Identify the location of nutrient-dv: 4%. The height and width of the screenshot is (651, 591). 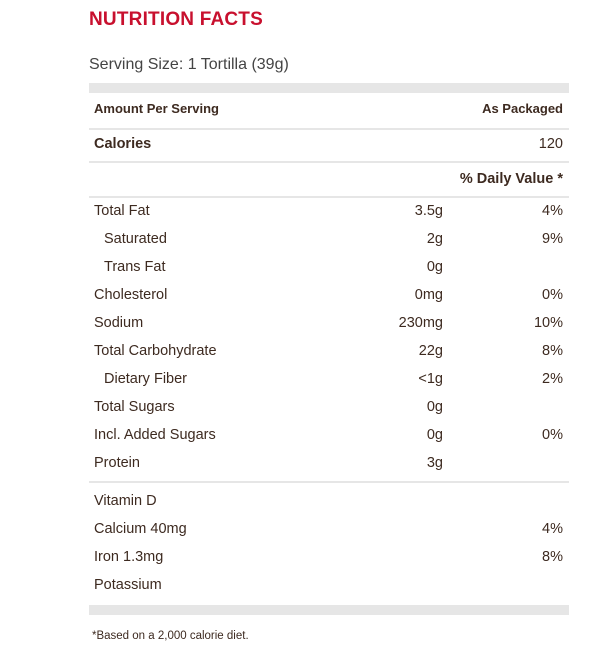
(552, 211).